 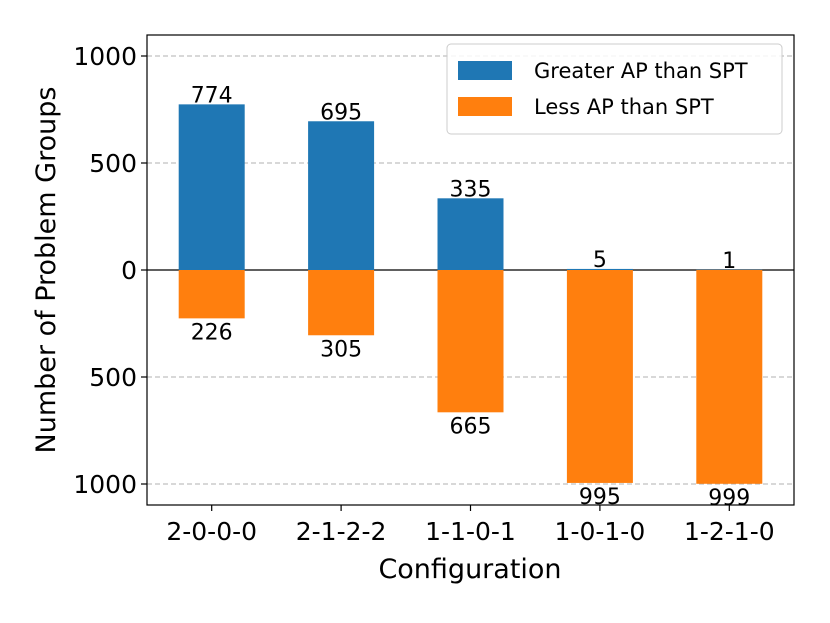 I want to click on x-axis-title: Configuration, so click(x=469, y=569).